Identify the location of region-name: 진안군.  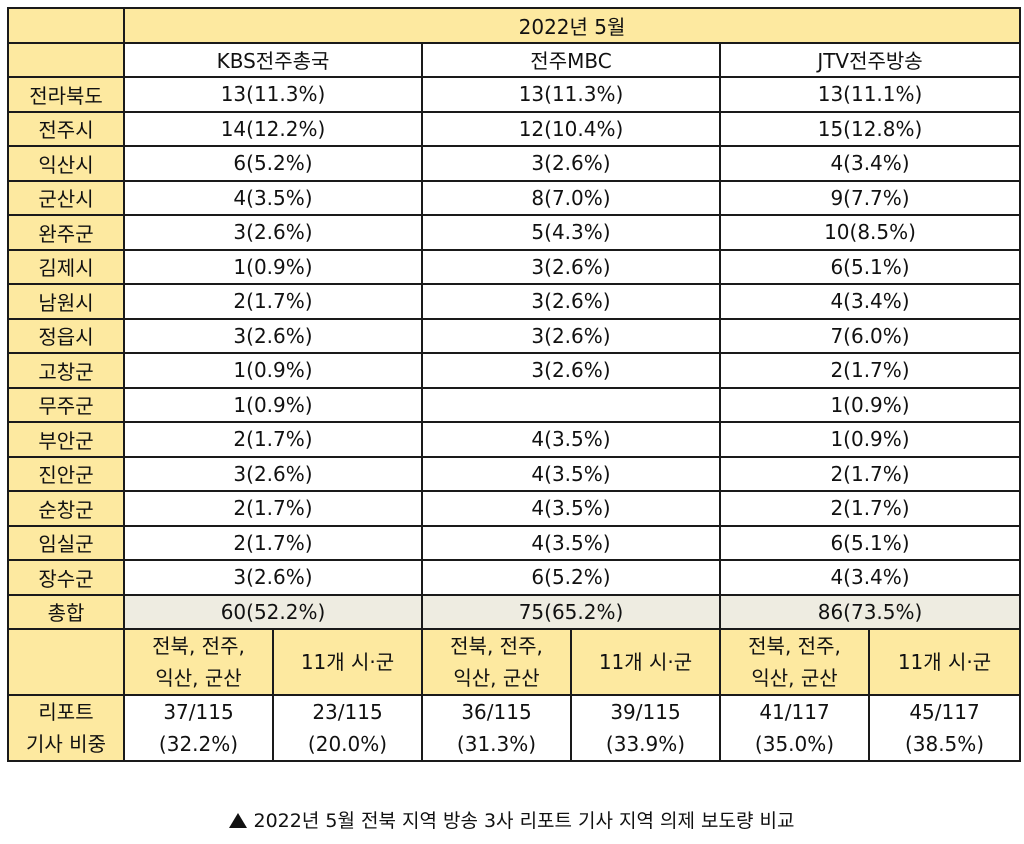
(66, 473).